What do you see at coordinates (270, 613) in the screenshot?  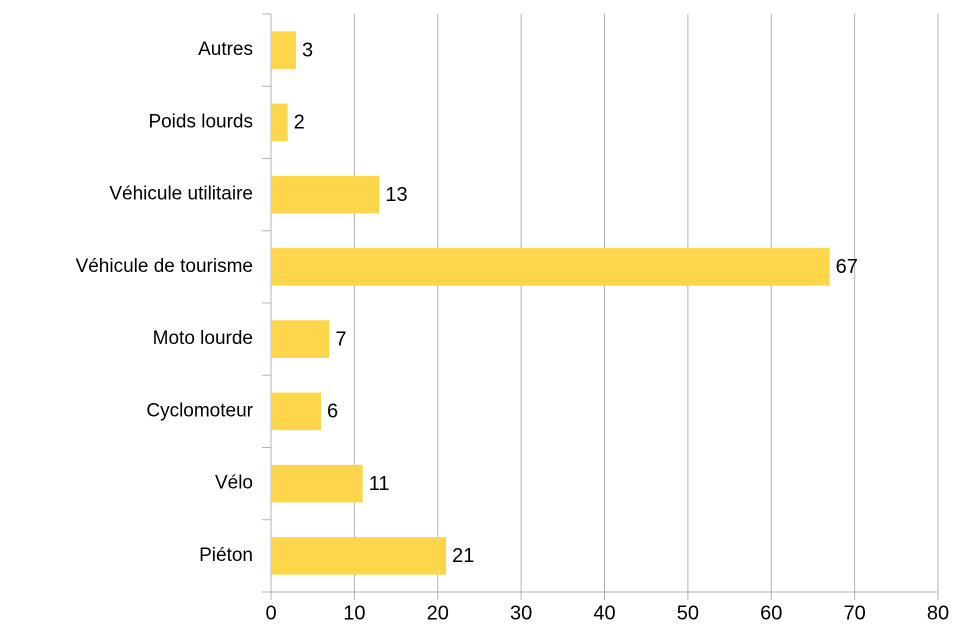 I see `x-tick-label: 0` at bounding box center [270, 613].